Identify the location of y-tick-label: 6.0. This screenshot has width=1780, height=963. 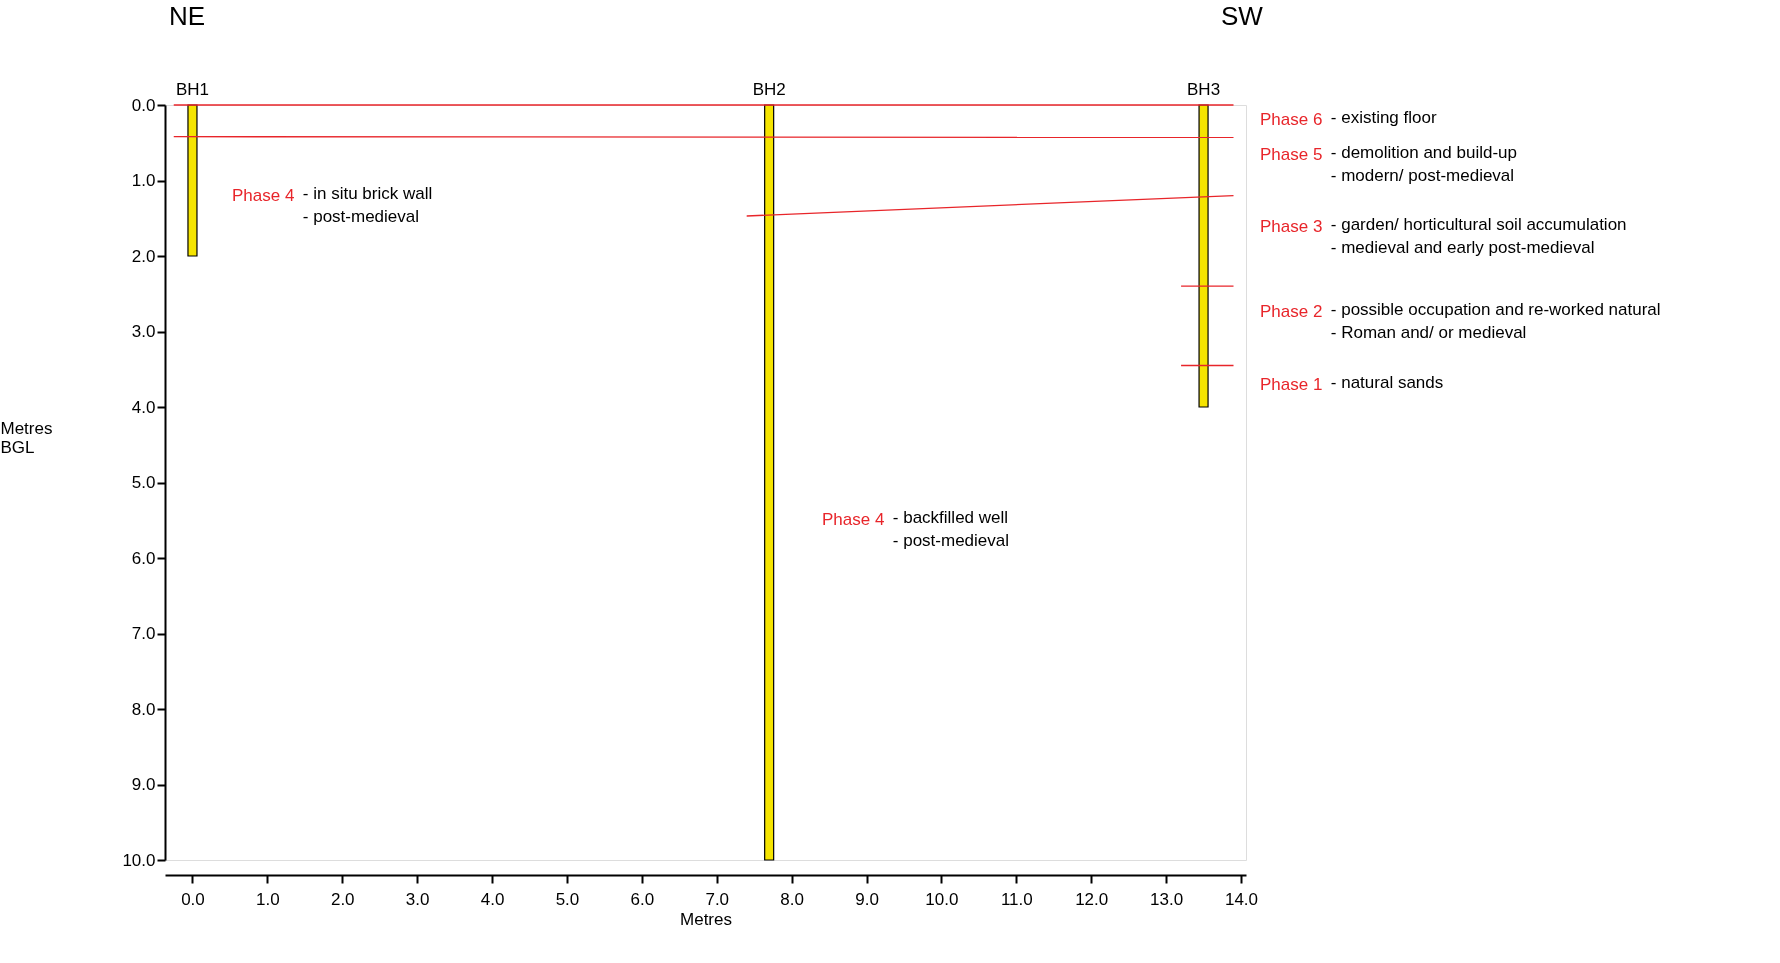
(143, 558).